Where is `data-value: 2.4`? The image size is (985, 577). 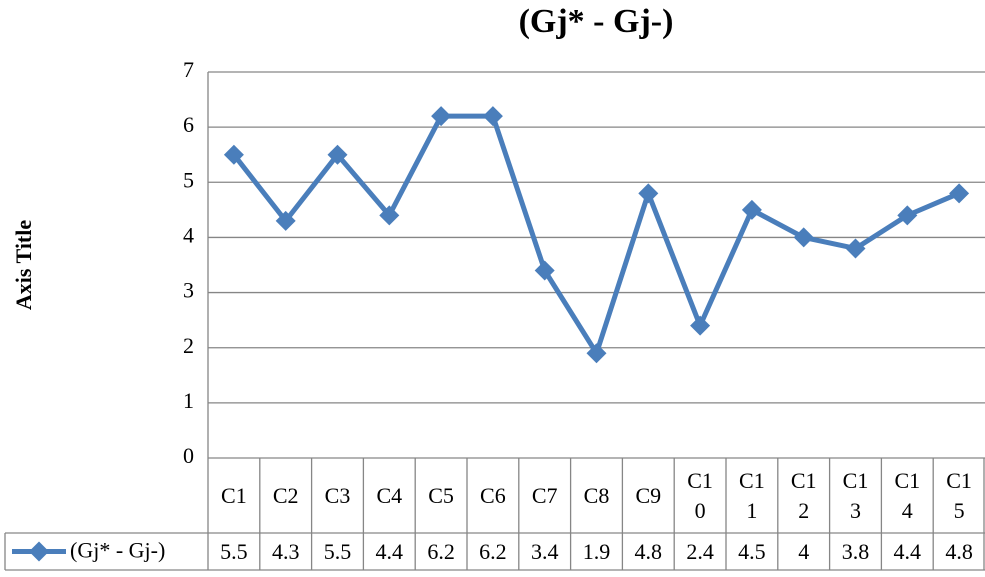
data-value: 2.4 is located at coordinates (700, 551).